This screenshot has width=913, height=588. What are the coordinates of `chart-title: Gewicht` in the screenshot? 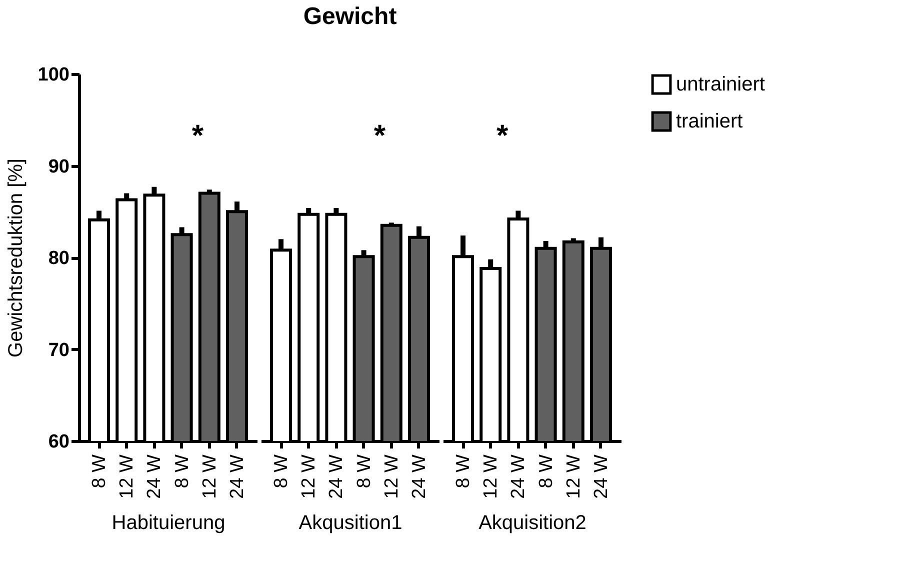 It's located at (350, 16).